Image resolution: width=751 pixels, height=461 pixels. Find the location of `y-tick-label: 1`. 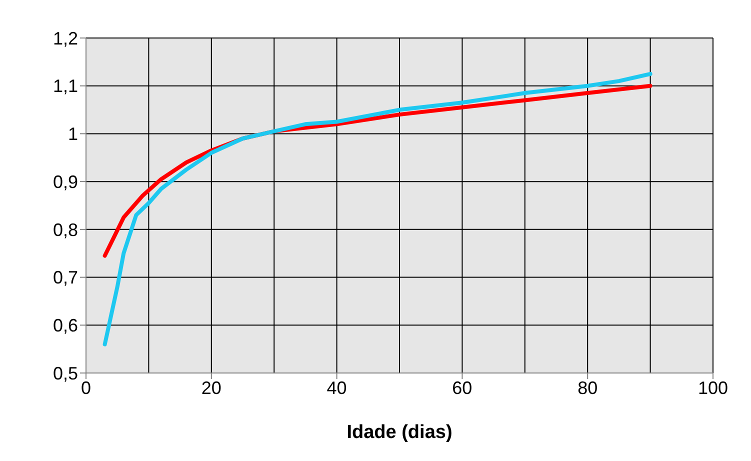

y-tick-label: 1 is located at coordinates (73, 134).